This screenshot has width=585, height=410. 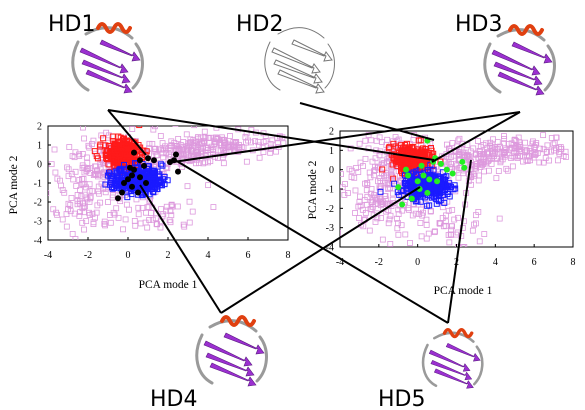 What do you see at coordinates (331, 132) in the screenshot?
I see `y-tick-label: 2` at bounding box center [331, 132].